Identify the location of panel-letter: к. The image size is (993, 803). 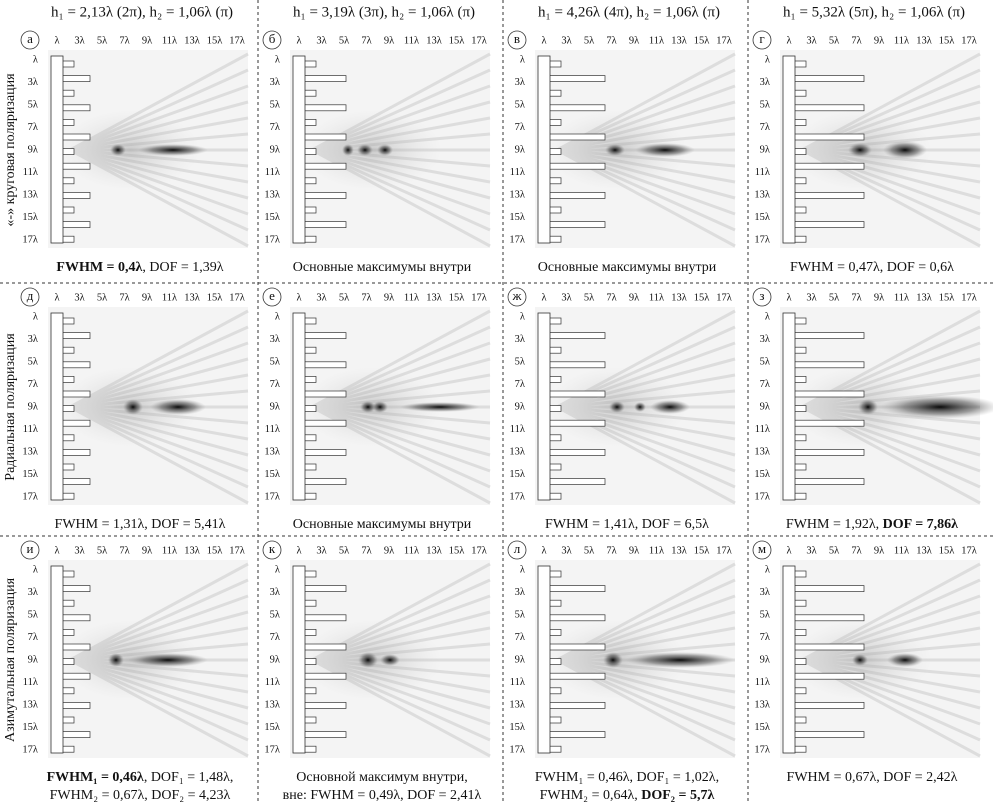
(272, 548).